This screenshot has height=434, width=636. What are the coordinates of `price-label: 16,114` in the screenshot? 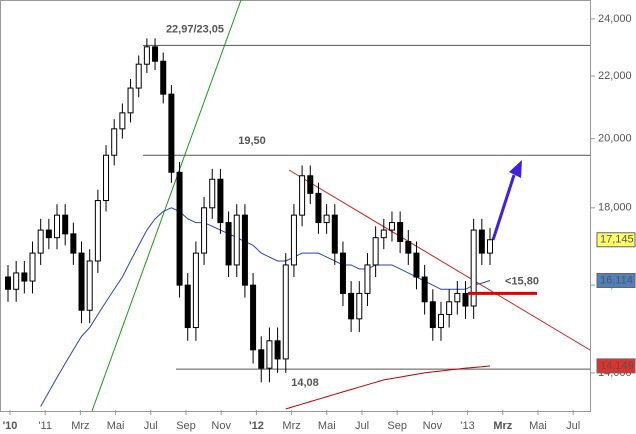 It's located at (616, 280).